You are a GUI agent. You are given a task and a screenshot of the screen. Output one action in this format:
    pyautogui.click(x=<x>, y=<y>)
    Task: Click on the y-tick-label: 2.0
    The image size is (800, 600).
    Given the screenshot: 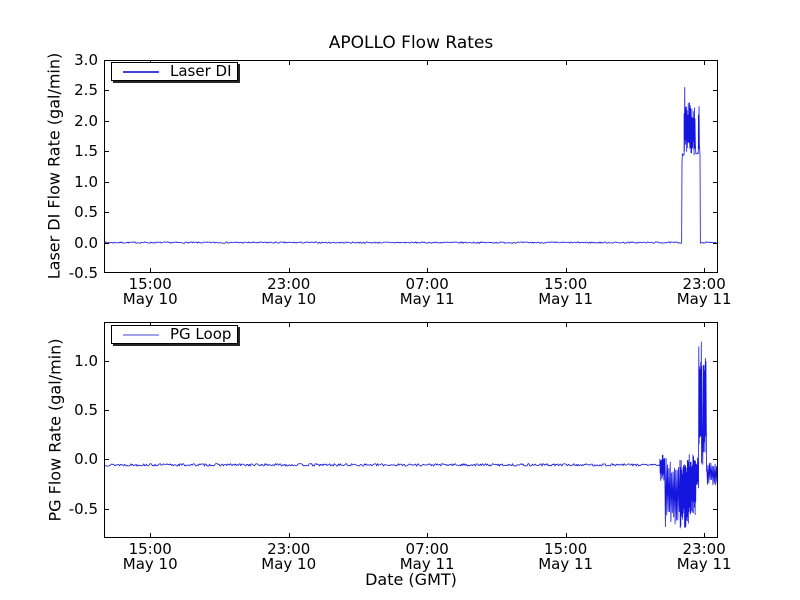 What is the action you would take?
    pyautogui.click(x=86, y=120)
    